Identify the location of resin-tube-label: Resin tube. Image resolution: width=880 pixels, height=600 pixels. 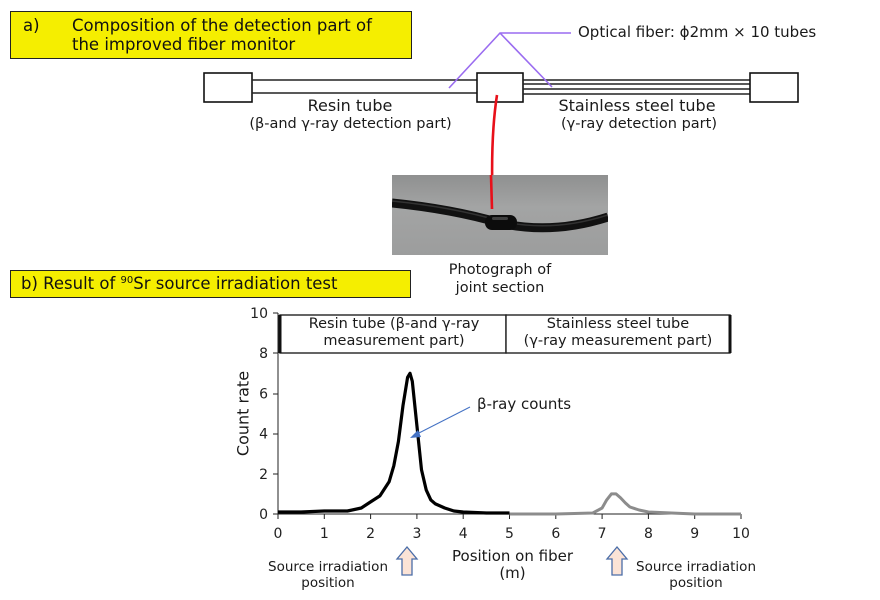
(350, 105).